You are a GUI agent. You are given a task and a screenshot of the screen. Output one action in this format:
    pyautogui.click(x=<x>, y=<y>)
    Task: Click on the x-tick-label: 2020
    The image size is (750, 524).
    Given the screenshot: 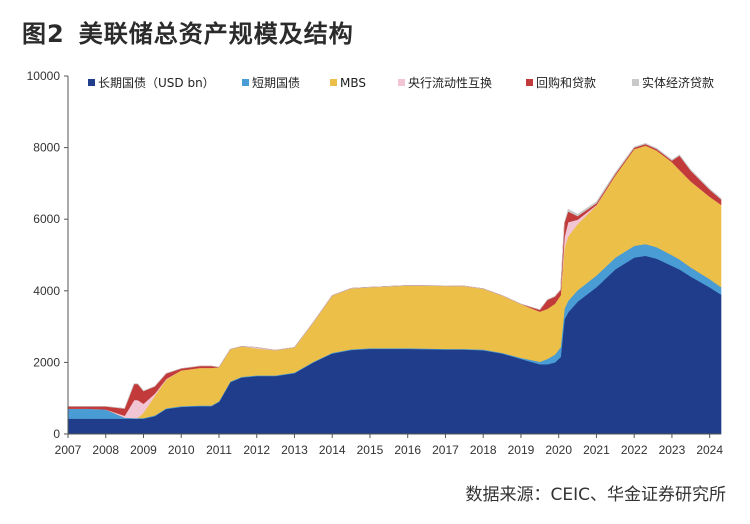 What is the action you would take?
    pyautogui.click(x=558, y=450)
    